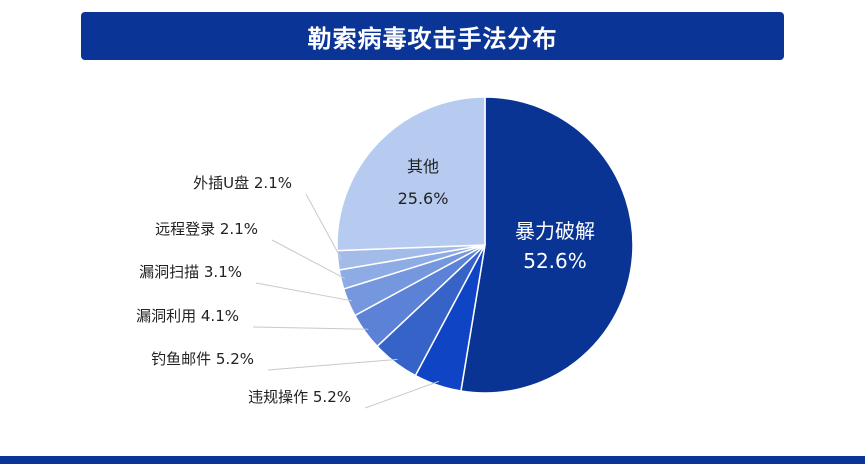 The image size is (865, 464). What do you see at coordinates (190, 272) in the screenshot?
I see `slice-label-4: 漏洞扫描 3.1%` at bounding box center [190, 272].